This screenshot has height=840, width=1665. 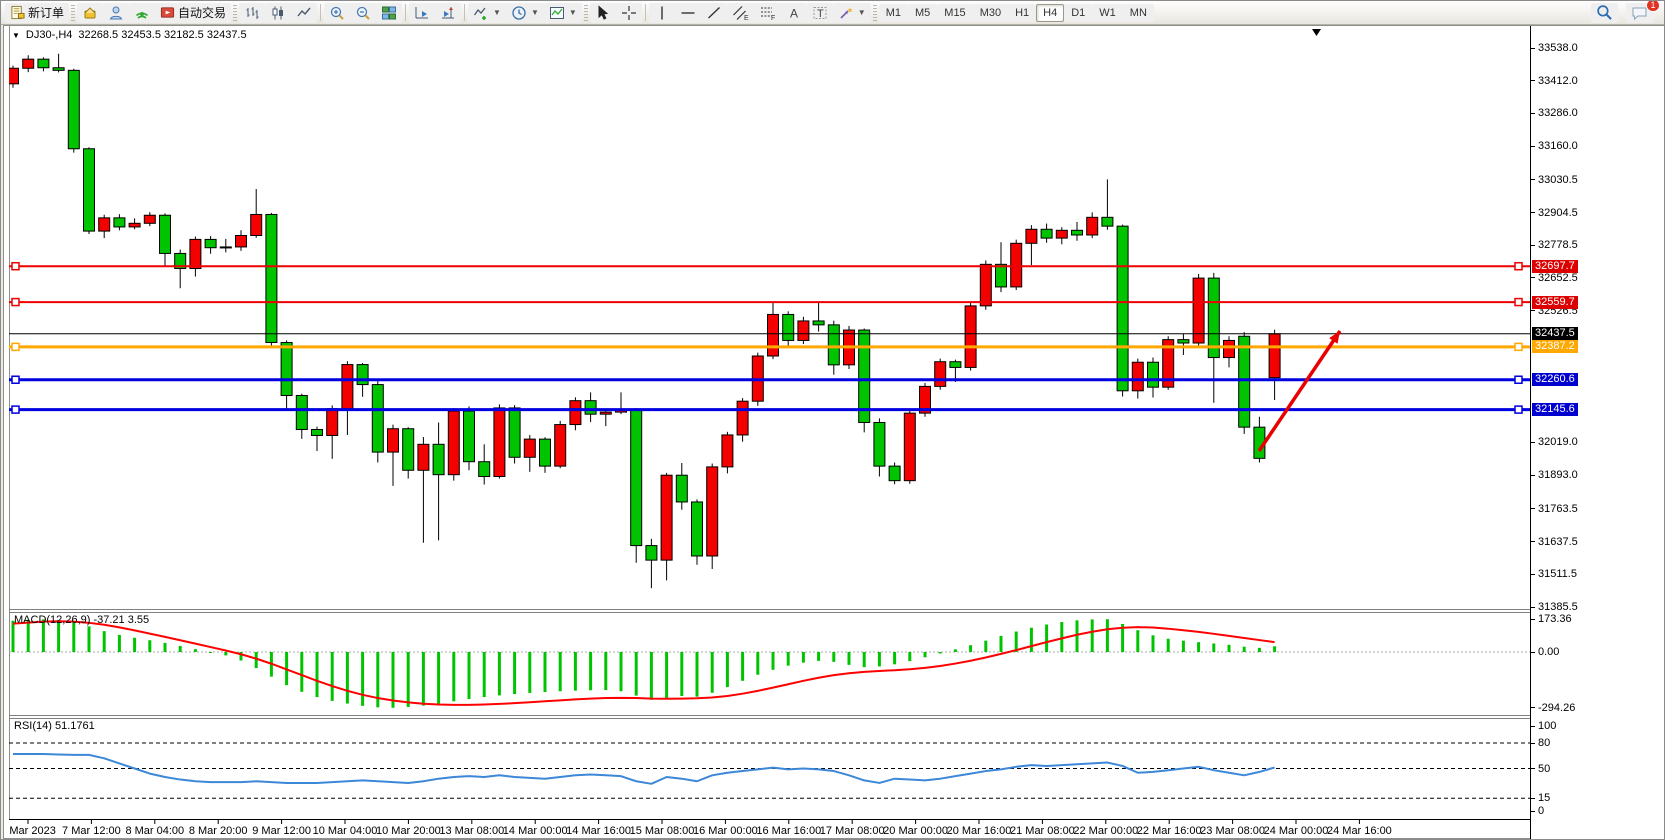 I want to click on arrows-button: ▼, so click(x=851, y=12).